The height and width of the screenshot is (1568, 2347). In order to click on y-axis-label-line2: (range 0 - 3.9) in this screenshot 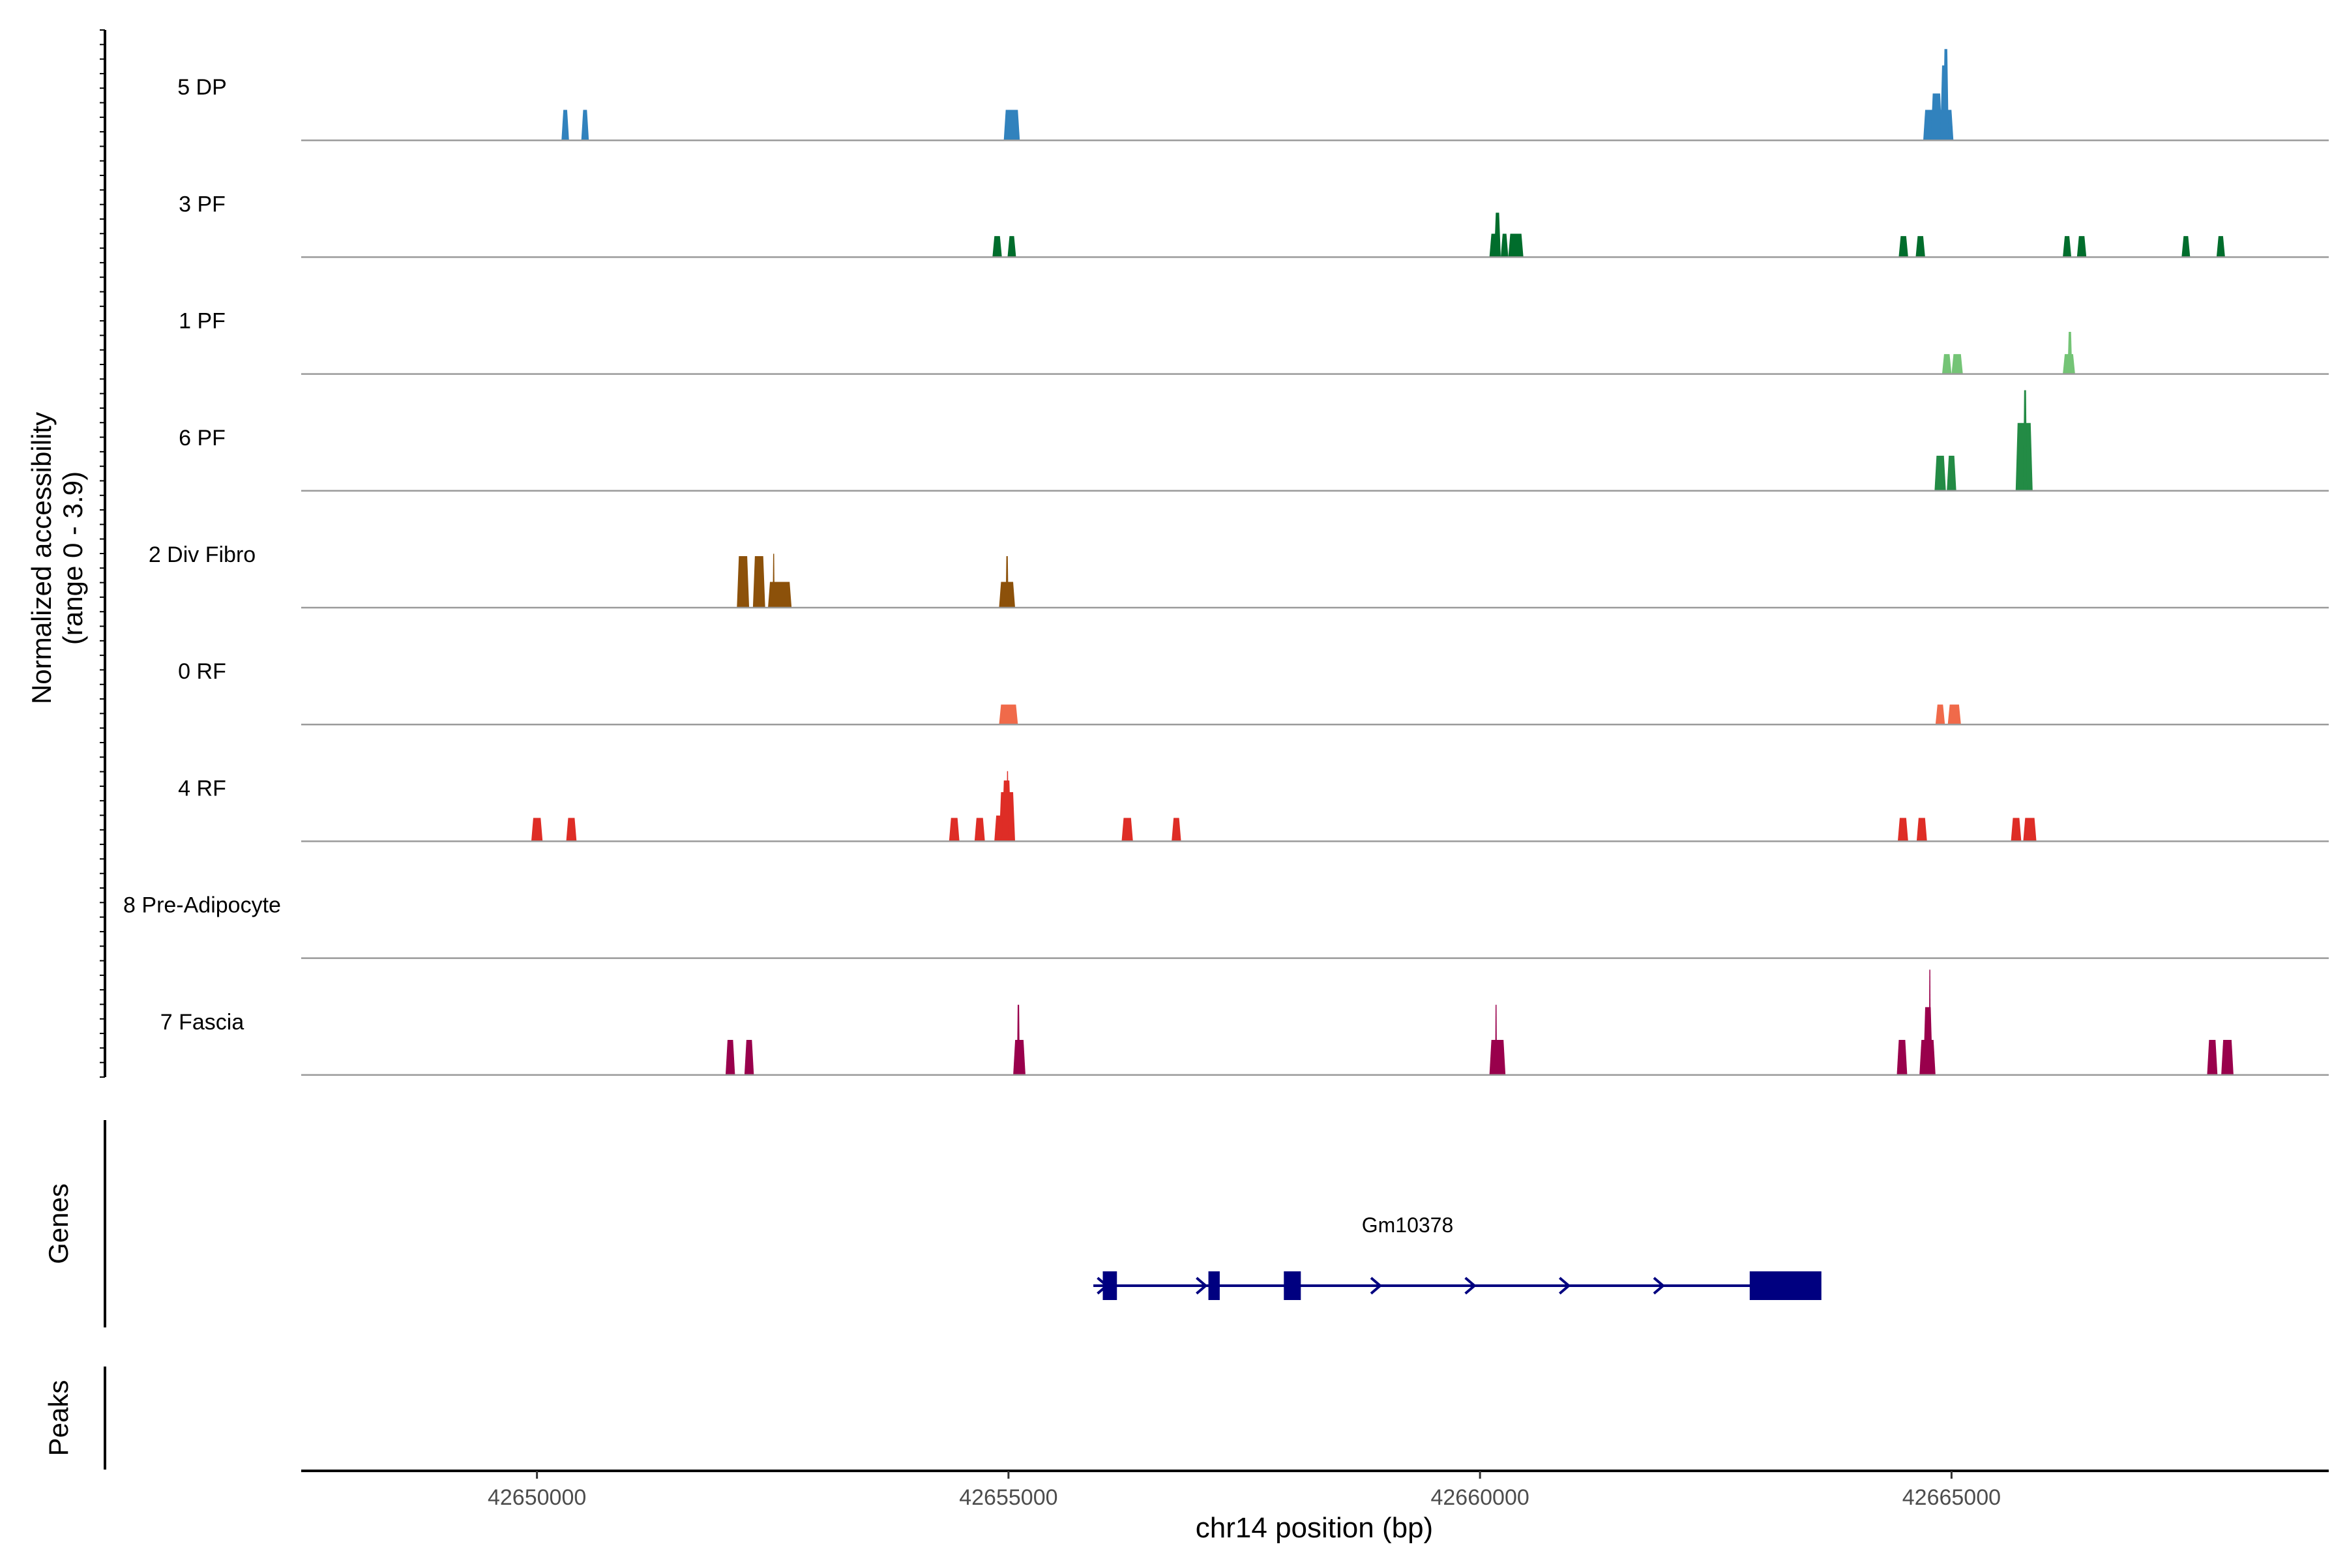, I will do `click(72, 558)`.